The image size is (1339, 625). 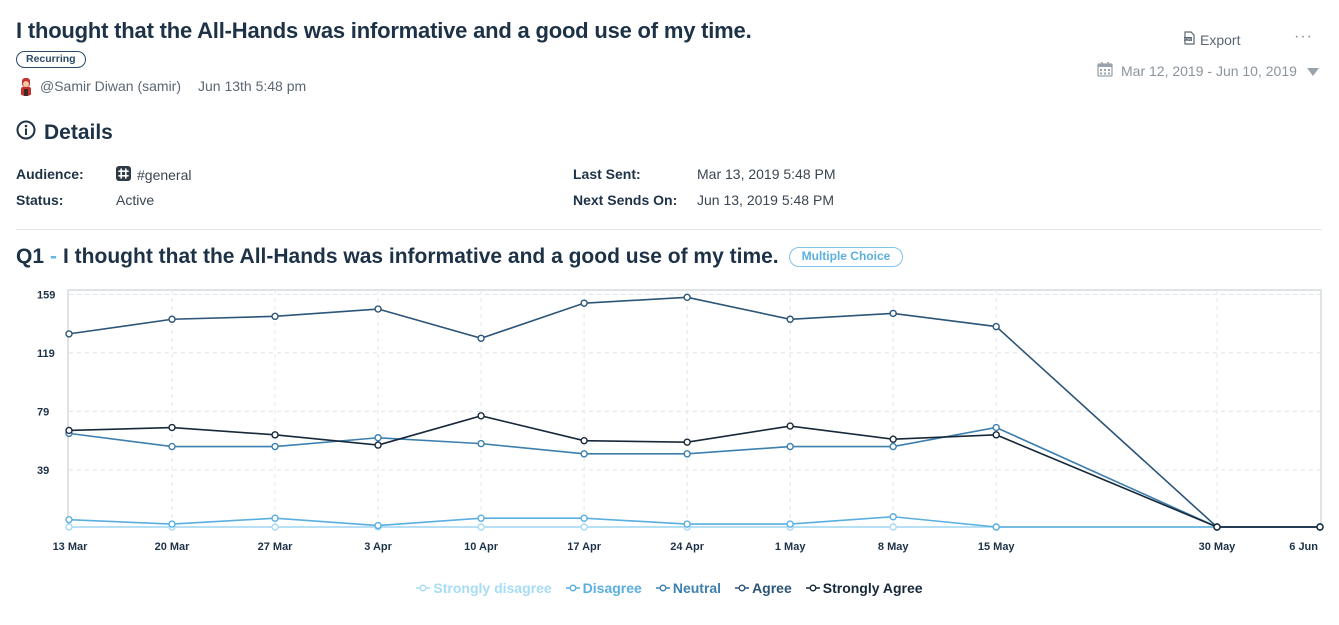 I want to click on x-tick-label: 27 Mar, so click(x=276, y=547).